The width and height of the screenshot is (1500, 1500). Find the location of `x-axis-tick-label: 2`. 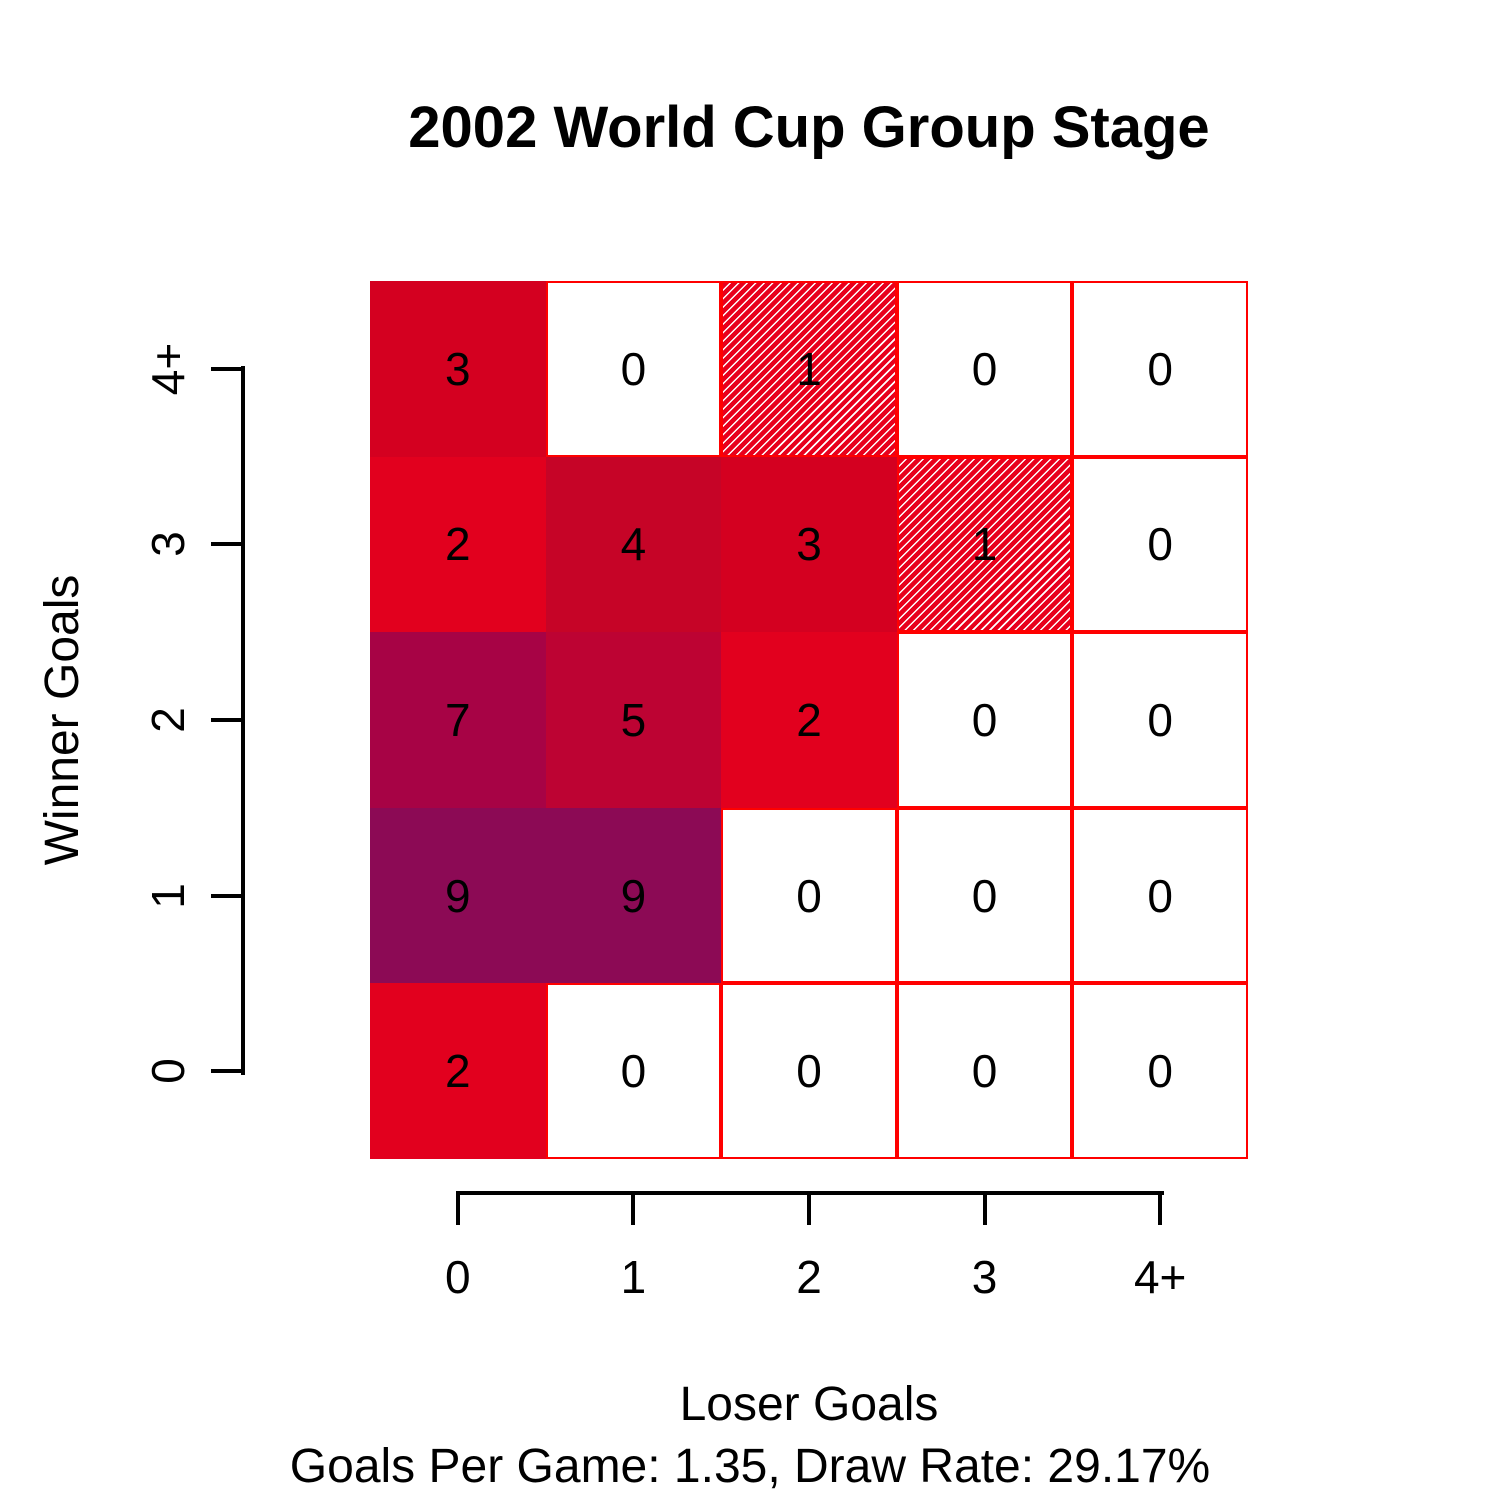

x-axis-tick-label: 2 is located at coordinates (809, 1277).